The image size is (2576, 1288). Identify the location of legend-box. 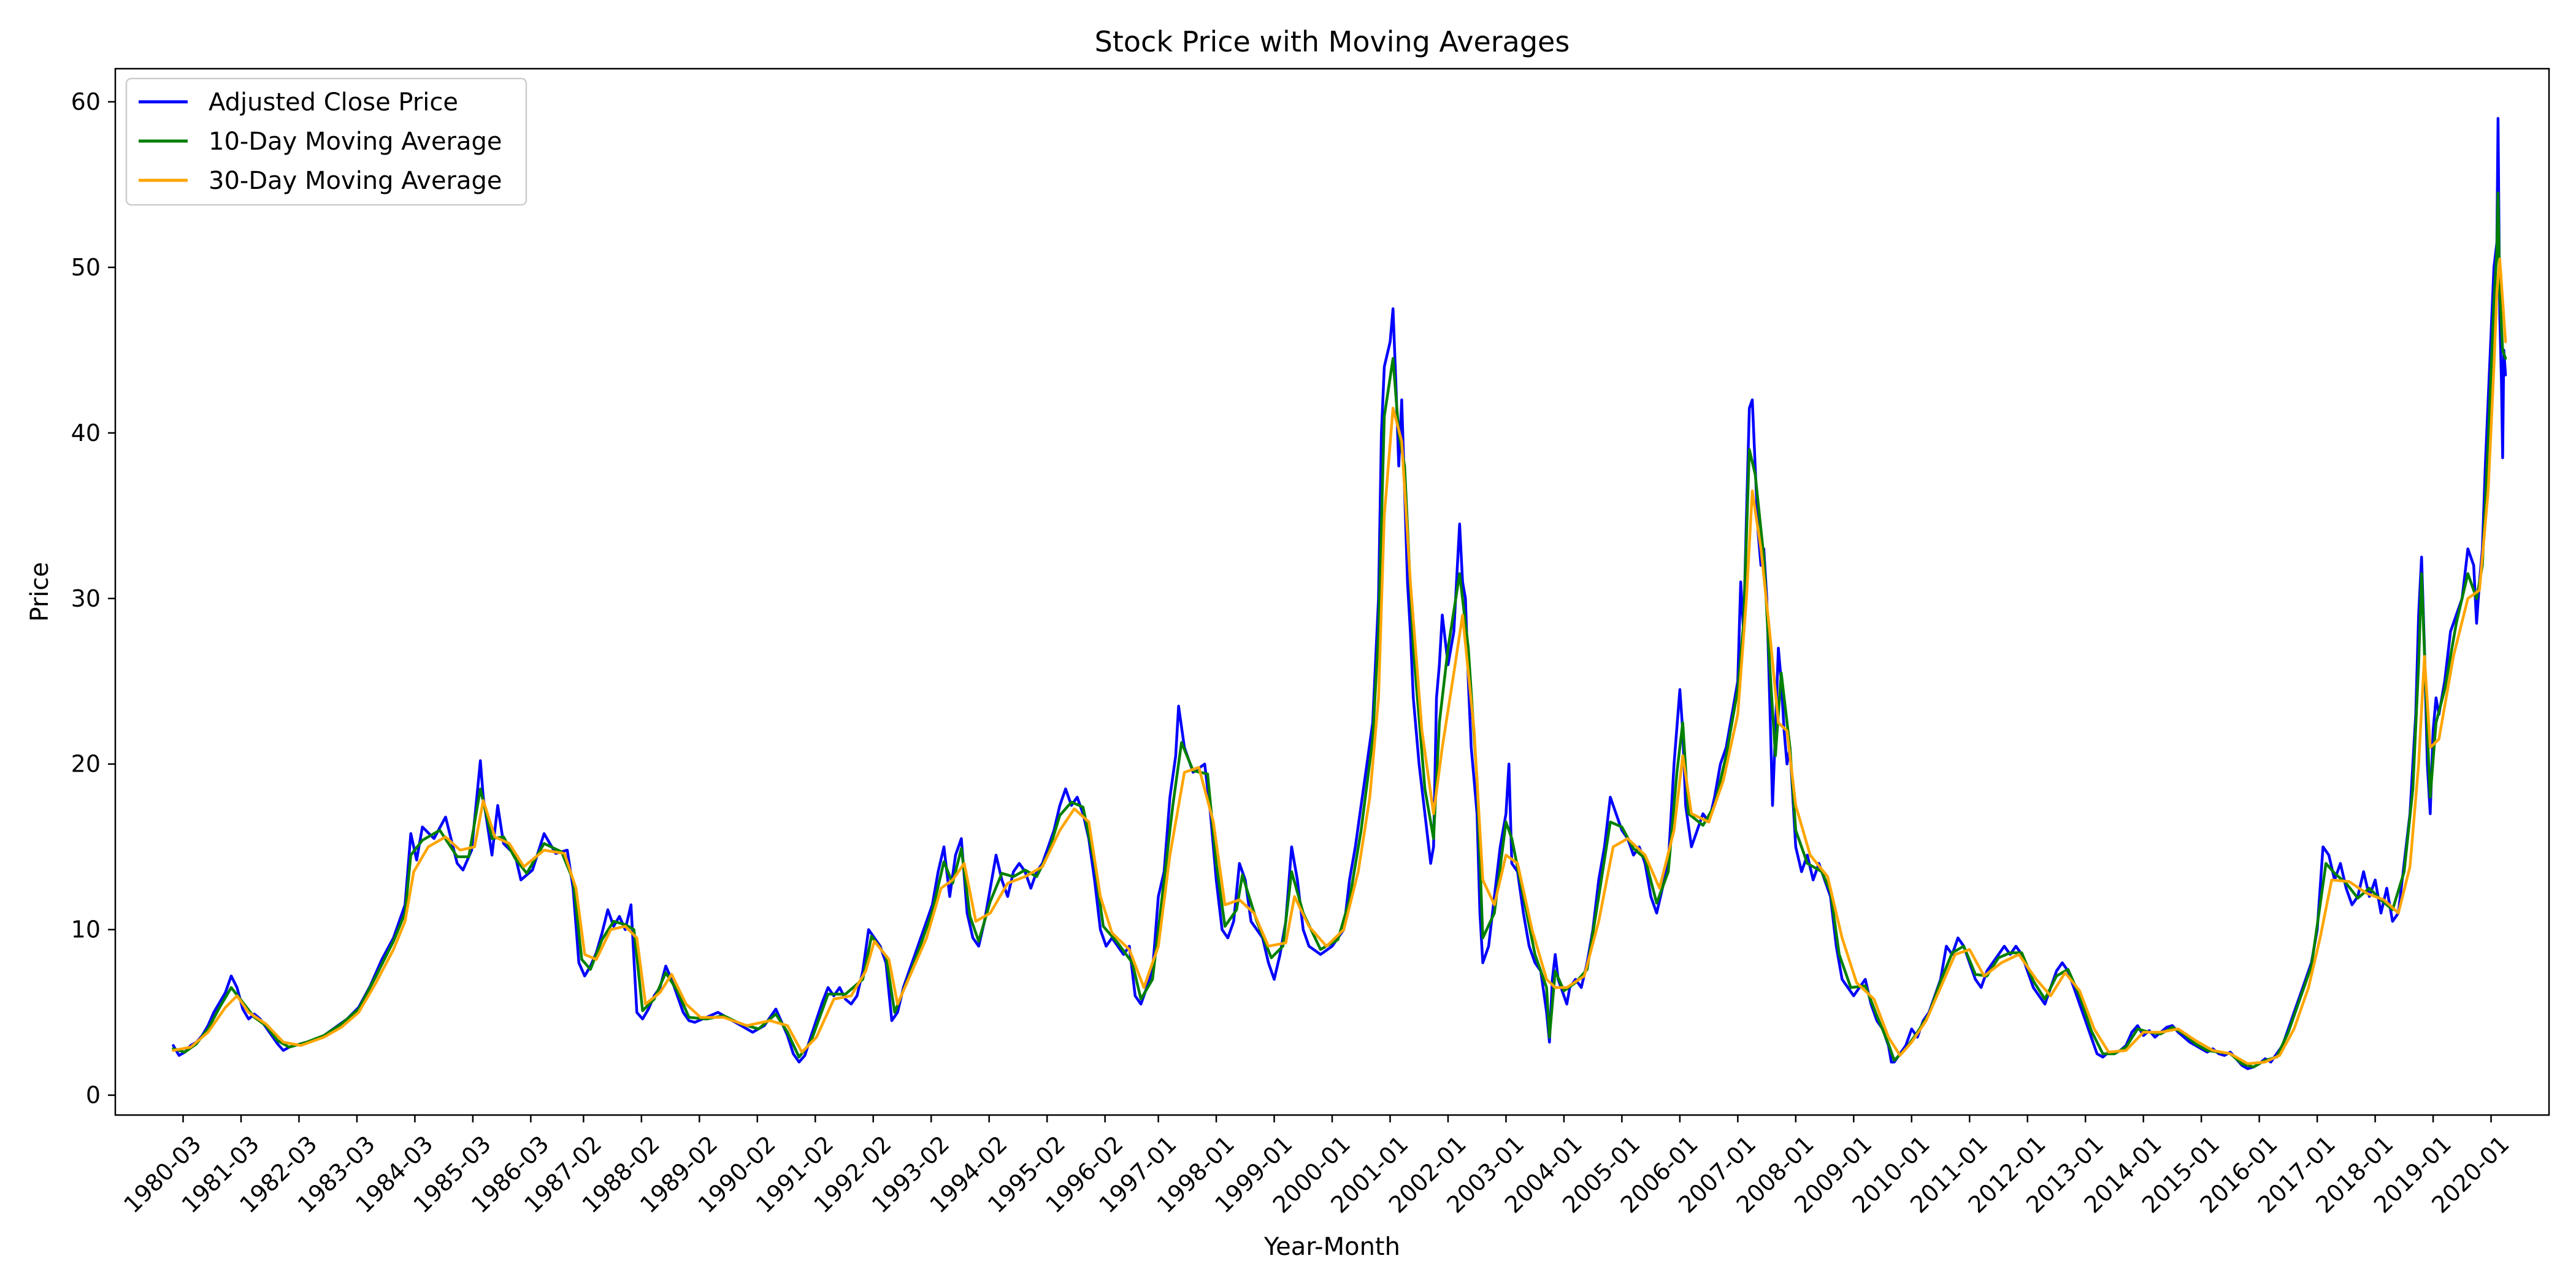
(326, 141).